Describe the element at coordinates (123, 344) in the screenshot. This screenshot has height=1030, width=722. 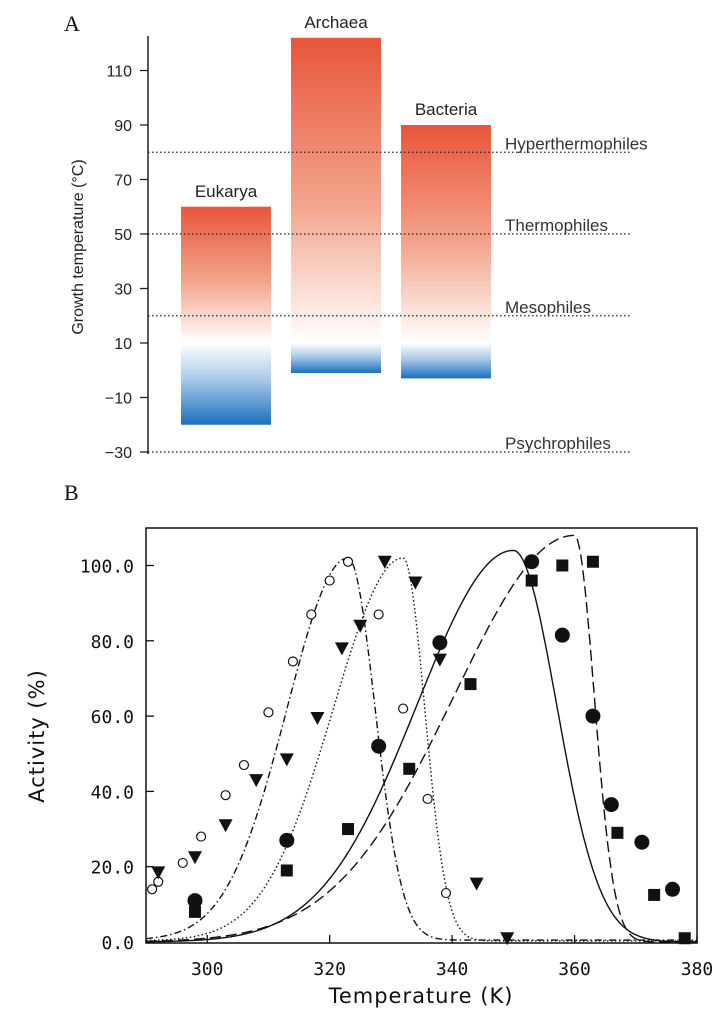
I see `panel-a-y-tick-label: 10` at that location.